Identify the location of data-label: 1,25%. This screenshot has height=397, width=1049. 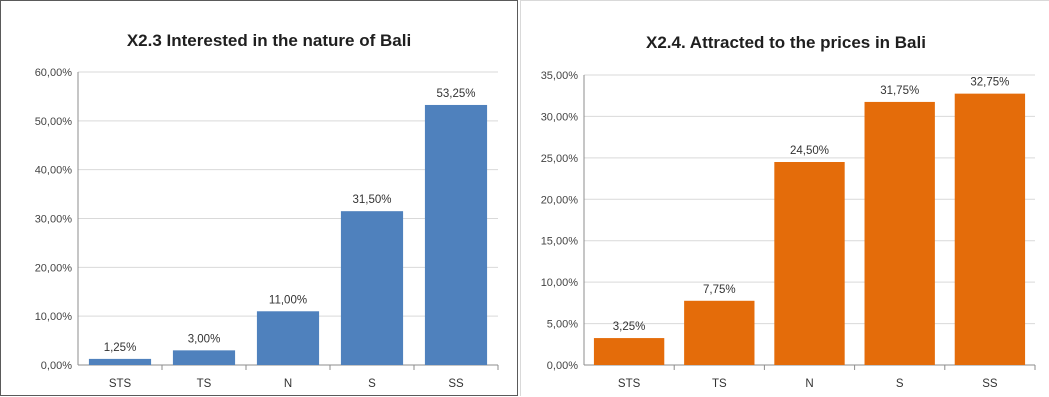
(120, 348).